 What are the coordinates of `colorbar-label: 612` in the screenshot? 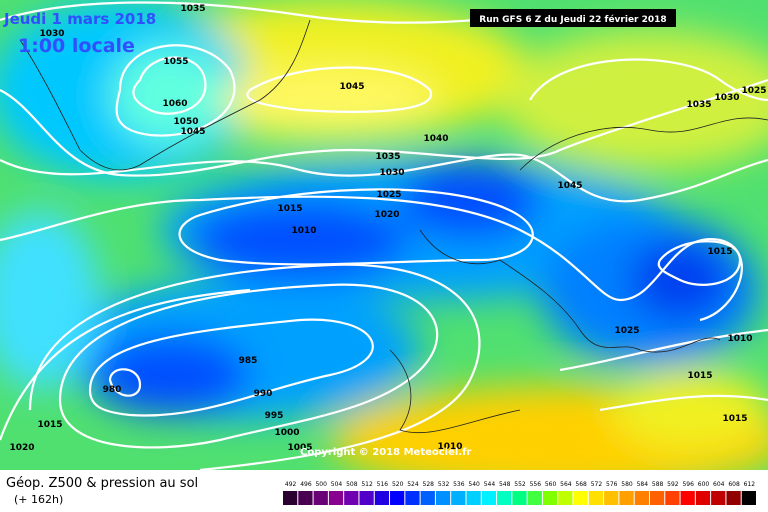 It's located at (750, 484).